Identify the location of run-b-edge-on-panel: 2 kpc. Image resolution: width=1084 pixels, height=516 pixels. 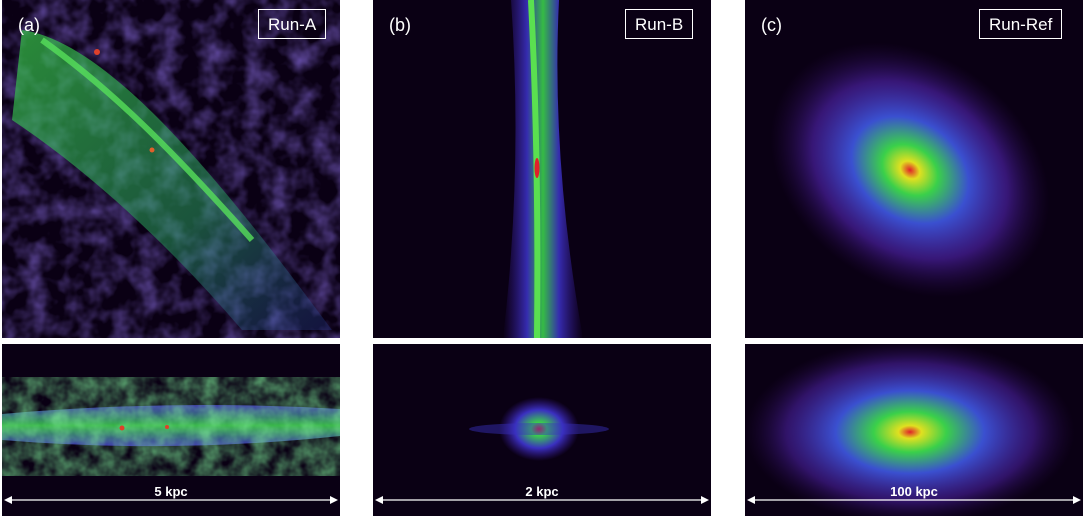
(542, 430).